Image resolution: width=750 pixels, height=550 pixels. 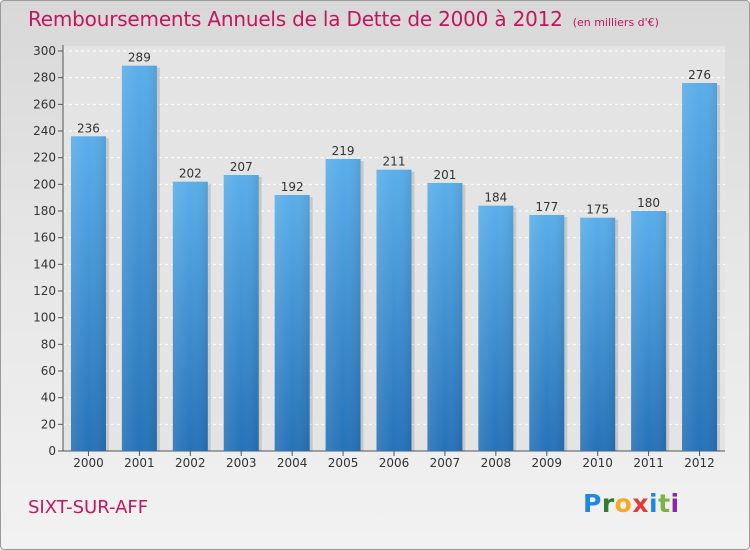 What do you see at coordinates (241, 463) in the screenshot?
I see `x-tick-label: 2003` at bounding box center [241, 463].